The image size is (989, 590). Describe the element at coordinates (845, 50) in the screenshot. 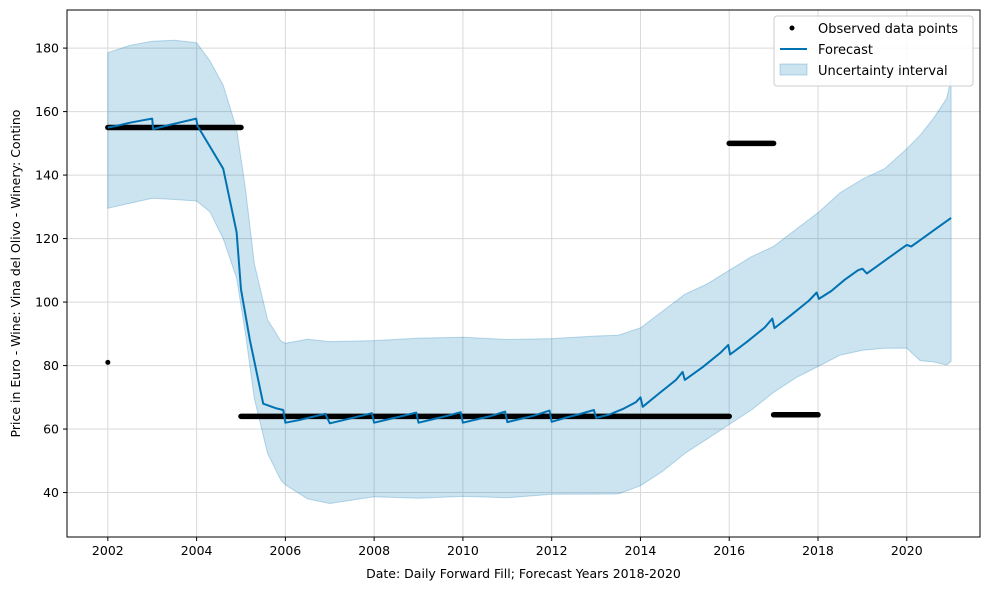

I see `legend-forecast-label: Forecast` at that location.